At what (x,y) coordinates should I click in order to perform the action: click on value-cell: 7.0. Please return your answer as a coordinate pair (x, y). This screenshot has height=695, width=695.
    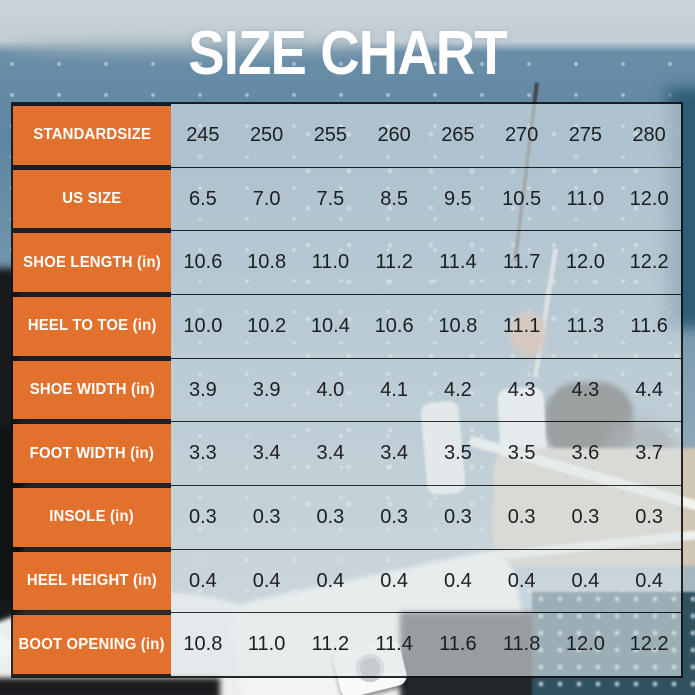
    Looking at the image, I should click on (266, 198).